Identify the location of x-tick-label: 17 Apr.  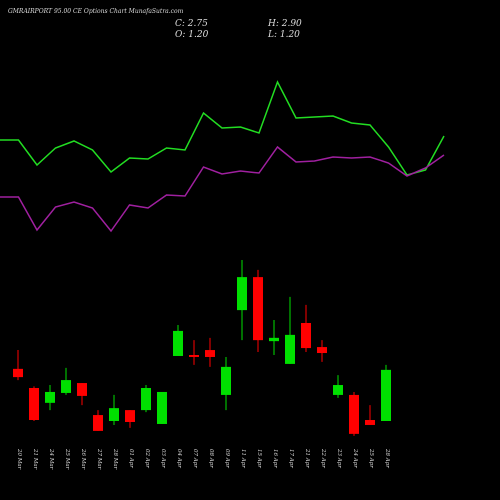
(291, 458).